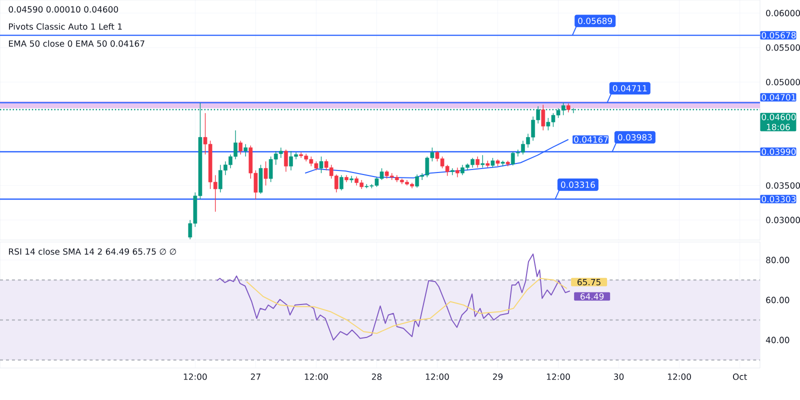 Image resolution: width=800 pixels, height=400 pixels. What do you see at coordinates (783, 13) in the screenshot?
I see `y-tick-label: 0.06000` at bounding box center [783, 13].